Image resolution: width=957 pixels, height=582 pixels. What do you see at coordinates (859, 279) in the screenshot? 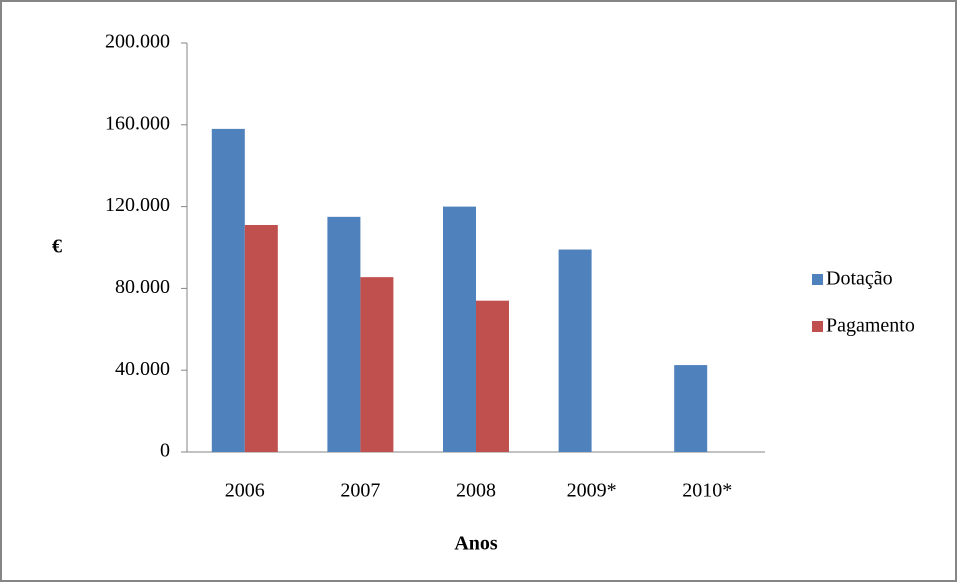
I see `legend-label: Dotação` at bounding box center [859, 279].